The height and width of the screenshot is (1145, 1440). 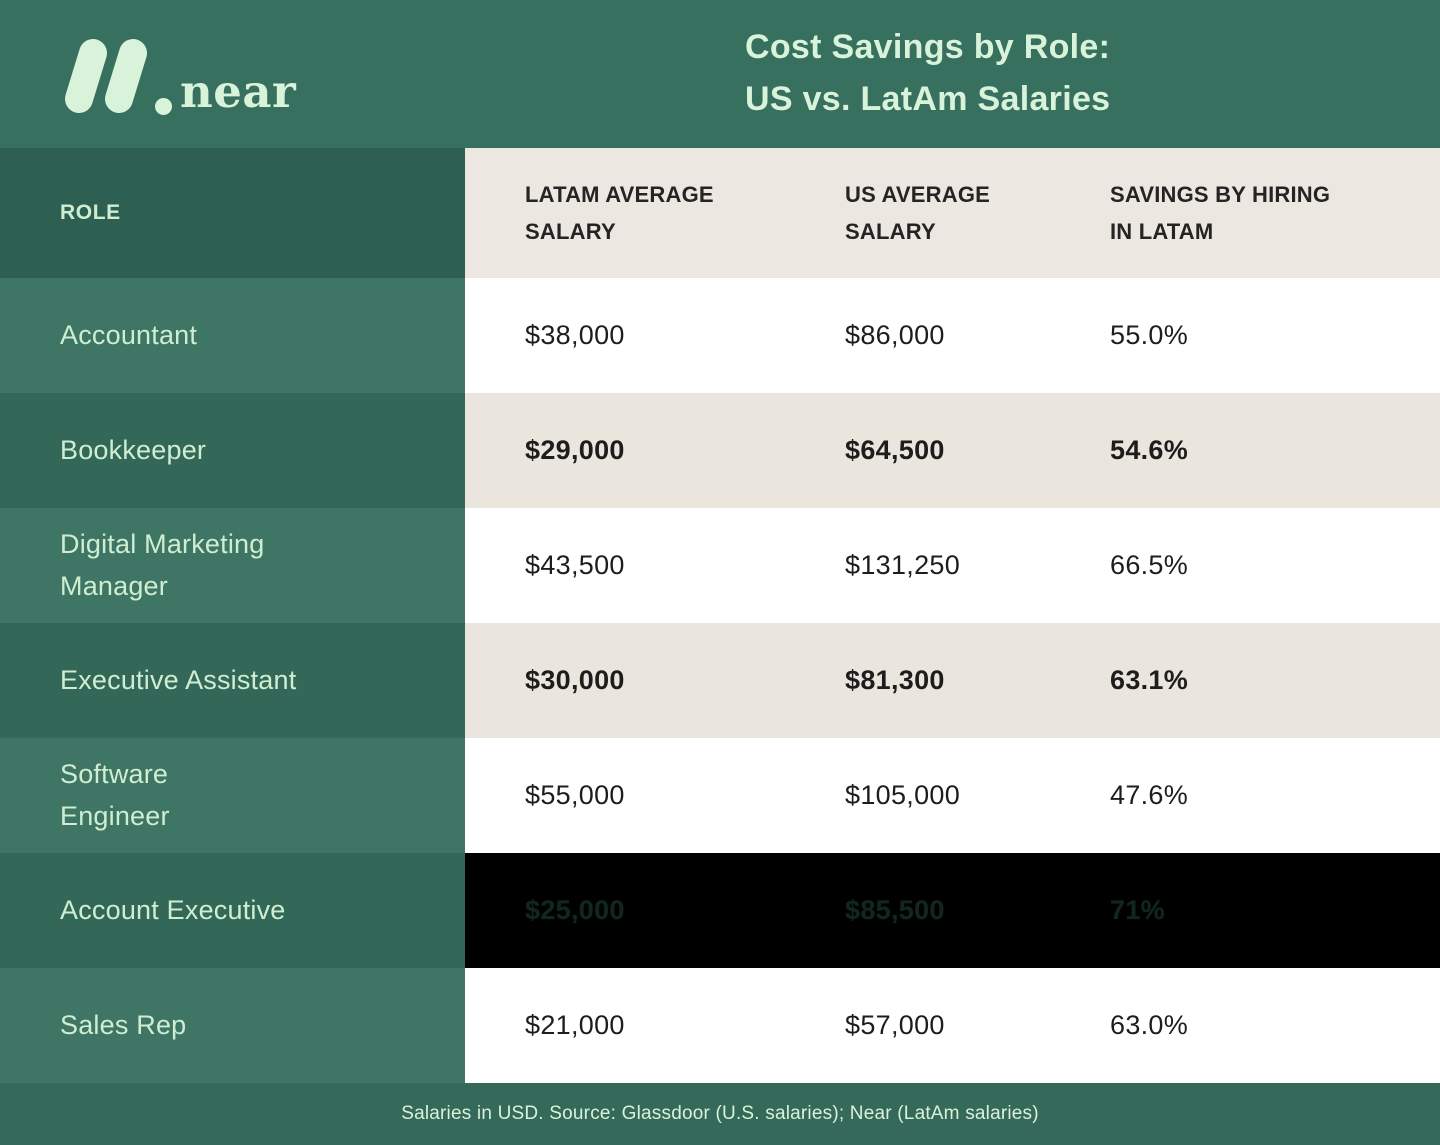 I want to click on role-label: Bookkeeper, so click(x=232, y=450).